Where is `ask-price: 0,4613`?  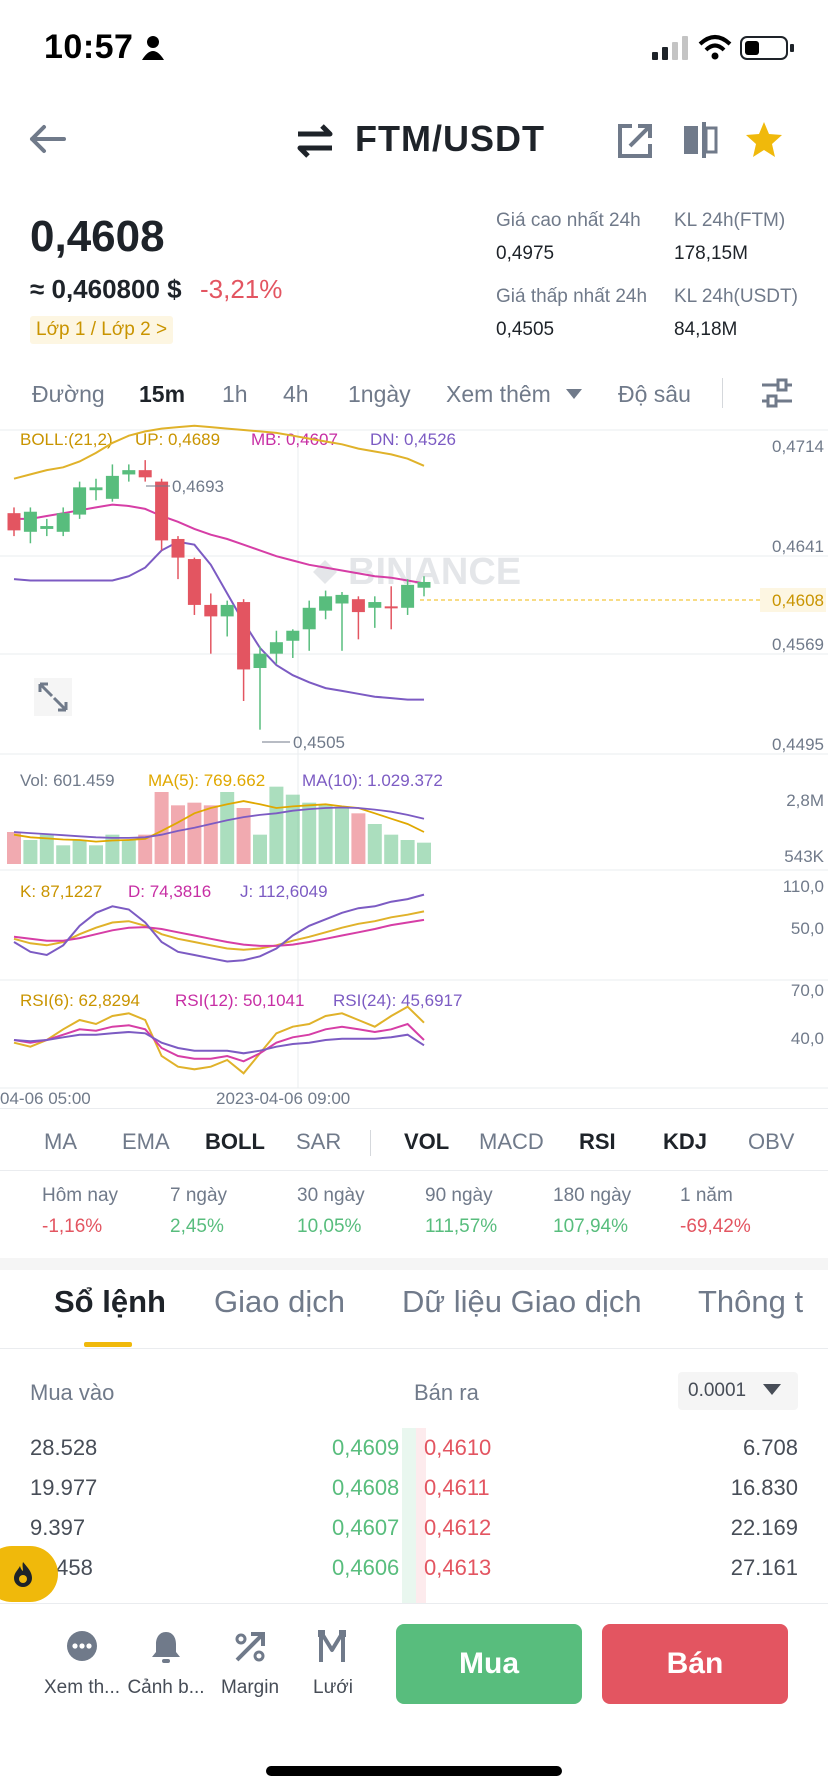 ask-price: 0,4613 is located at coordinates (458, 1567).